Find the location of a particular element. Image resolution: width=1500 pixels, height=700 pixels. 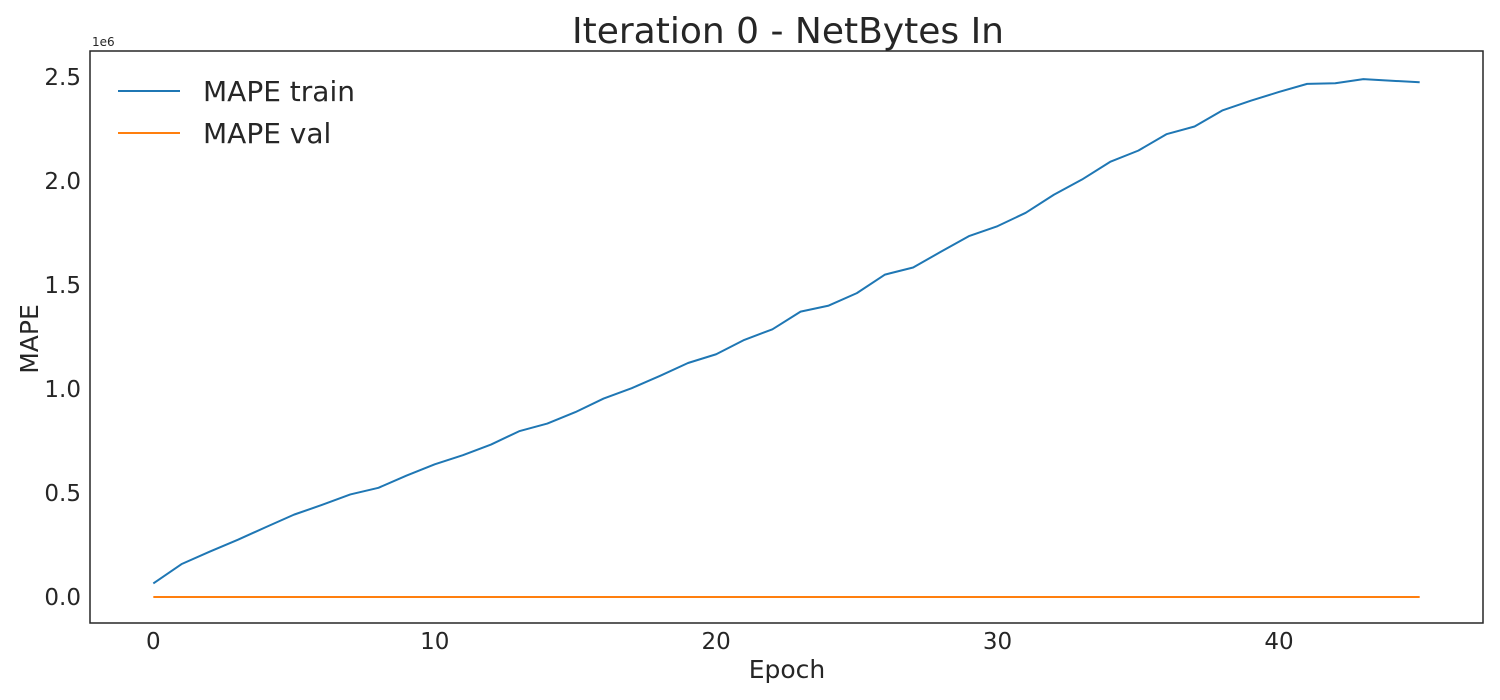

x-tick-label: 20 is located at coordinates (716, 642).